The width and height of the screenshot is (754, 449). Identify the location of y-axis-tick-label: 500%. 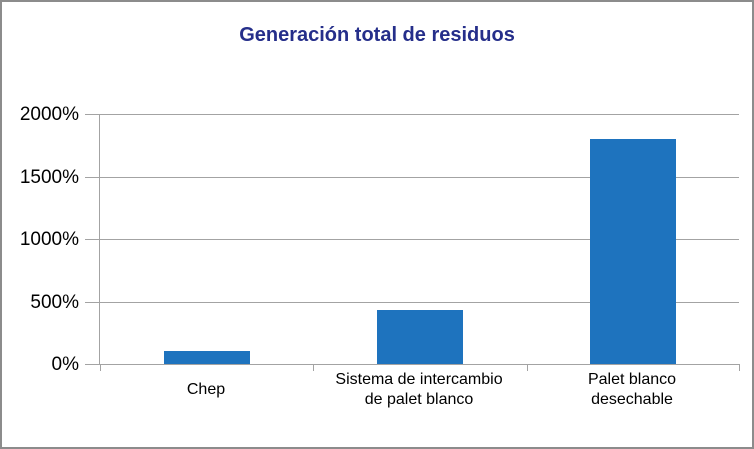
(54, 302).